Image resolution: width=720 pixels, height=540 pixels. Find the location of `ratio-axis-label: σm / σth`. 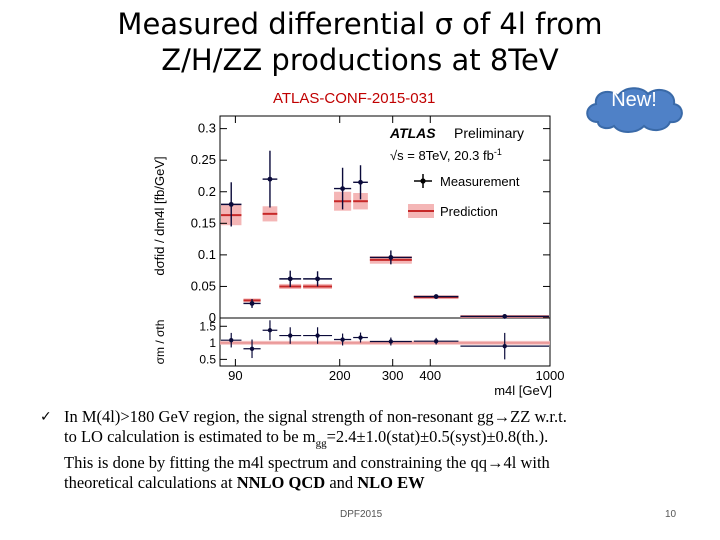

ratio-axis-label: σm / σth is located at coordinates (160, 342).